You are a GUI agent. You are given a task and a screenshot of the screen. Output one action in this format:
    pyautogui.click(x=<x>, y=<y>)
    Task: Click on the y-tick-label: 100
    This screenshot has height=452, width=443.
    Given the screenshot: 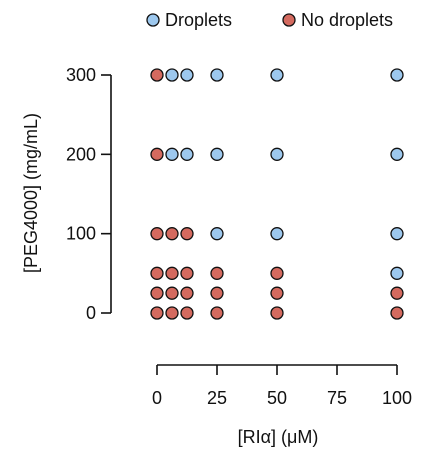 What is the action you would take?
    pyautogui.click(x=81, y=234)
    